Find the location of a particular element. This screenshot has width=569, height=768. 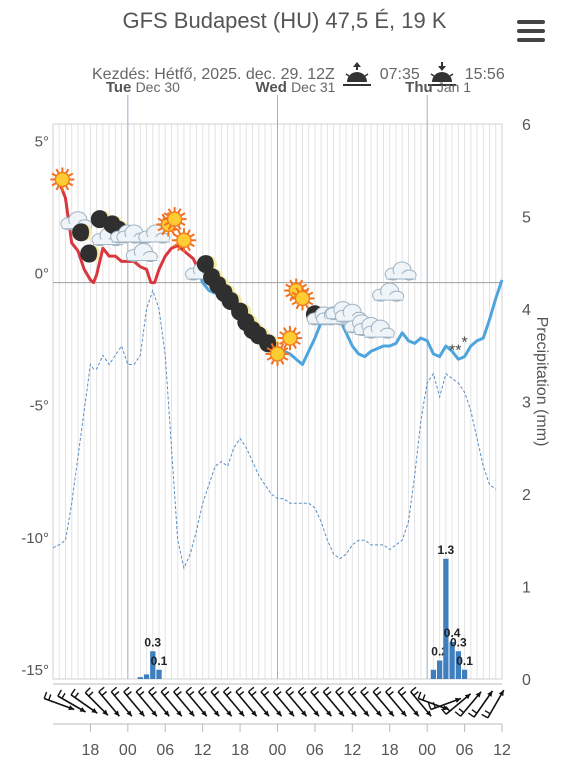

temp-tick-label: -10° is located at coordinates (35, 538).